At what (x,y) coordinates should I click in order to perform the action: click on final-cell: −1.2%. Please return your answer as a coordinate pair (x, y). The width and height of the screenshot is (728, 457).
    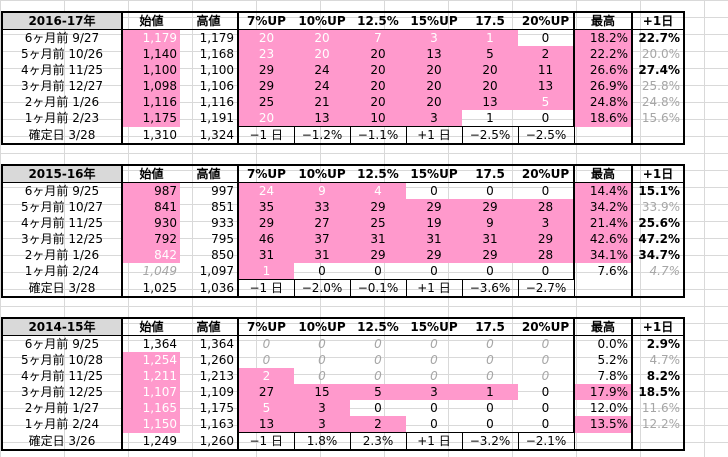
    Looking at the image, I should click on (322, 135).